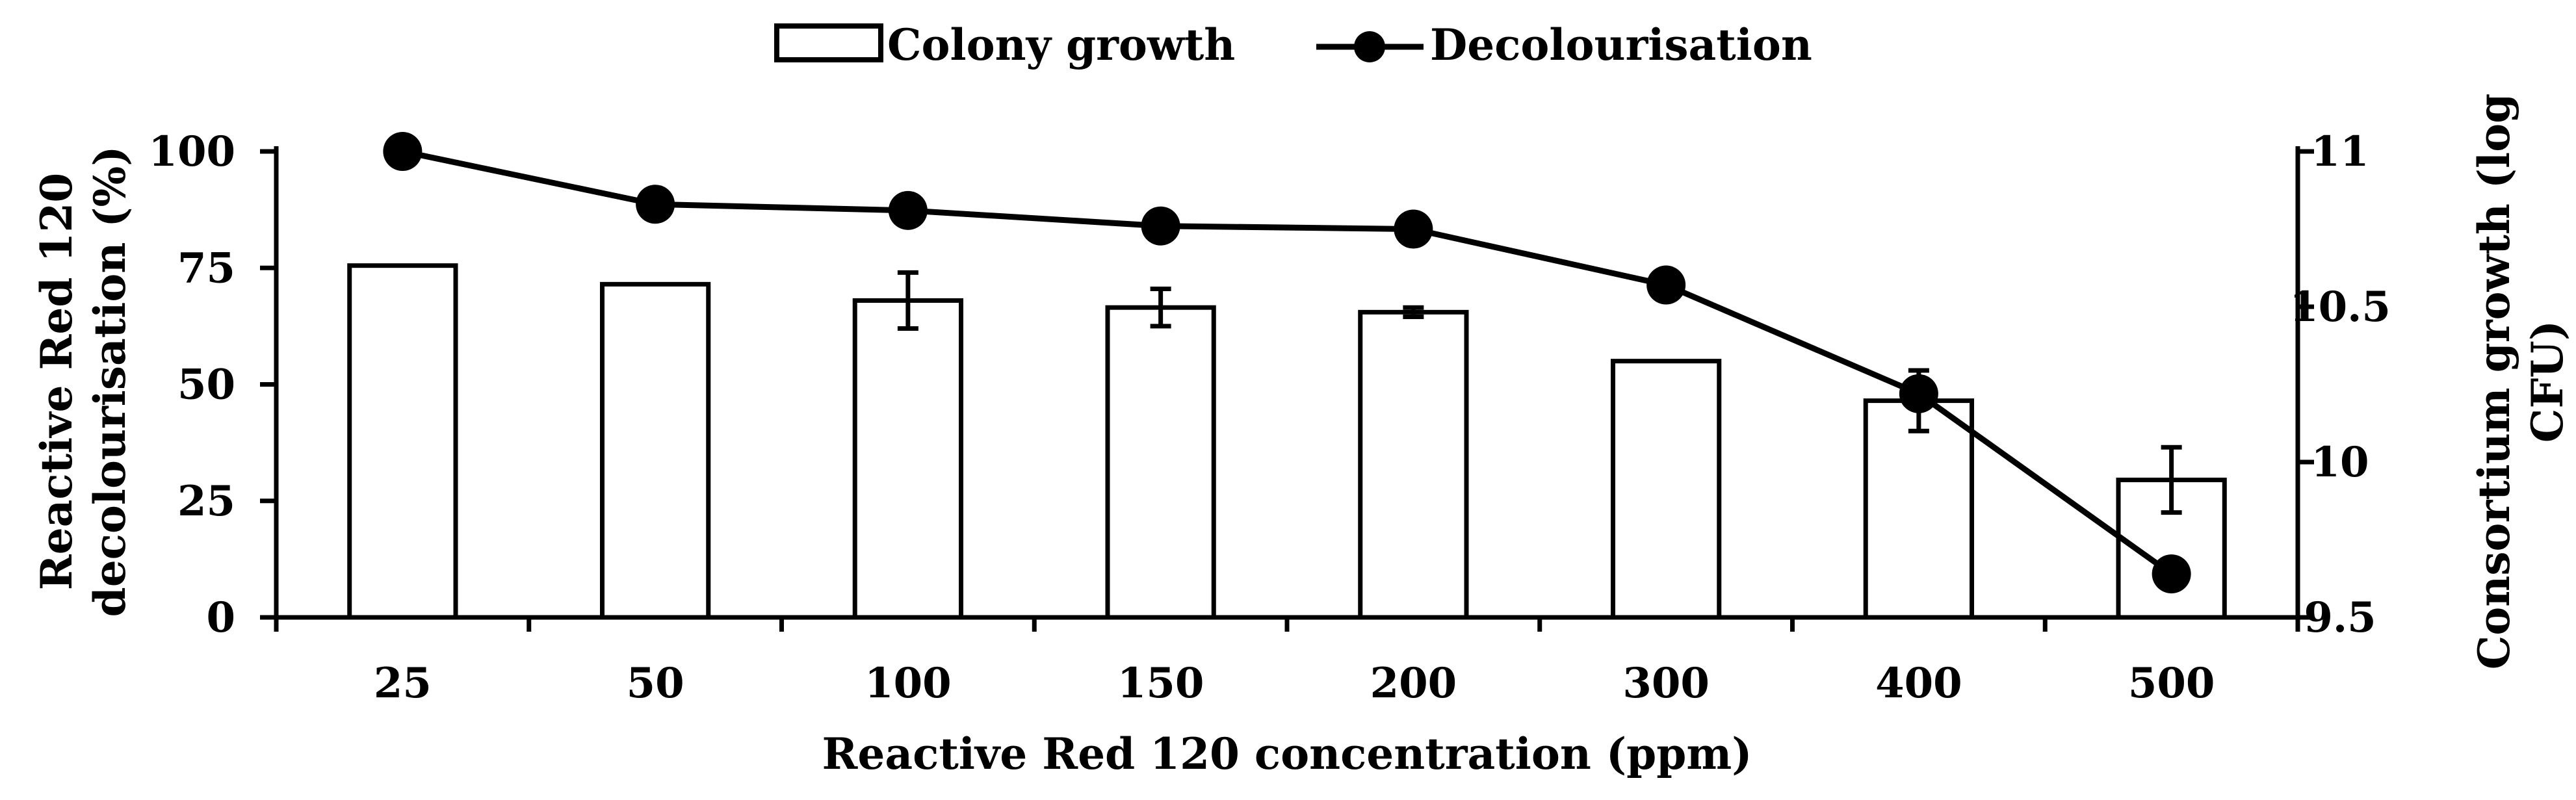  Describe the element at coordinates (2521, 382) in the screenshot. I see `right-axis-title: Consortium growth (log CFU)` at that location.